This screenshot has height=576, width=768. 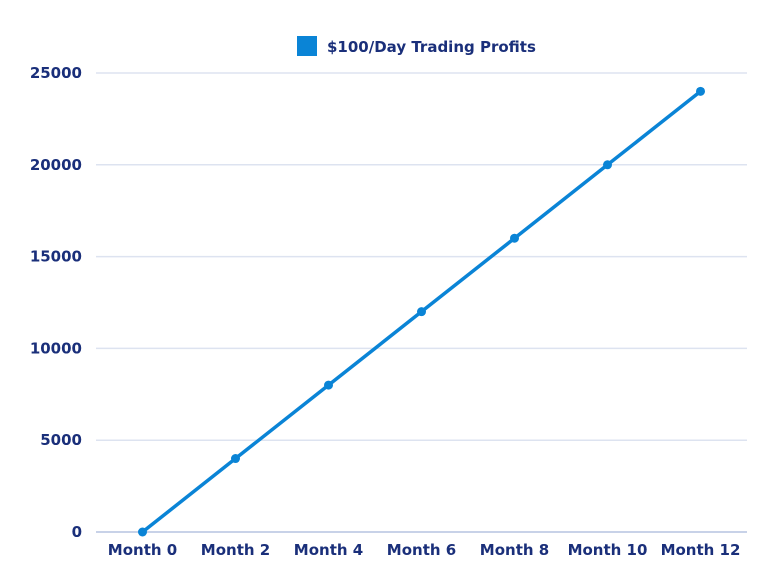 I want to click on y-tick-label: 15000, so click(x=56, y=257).